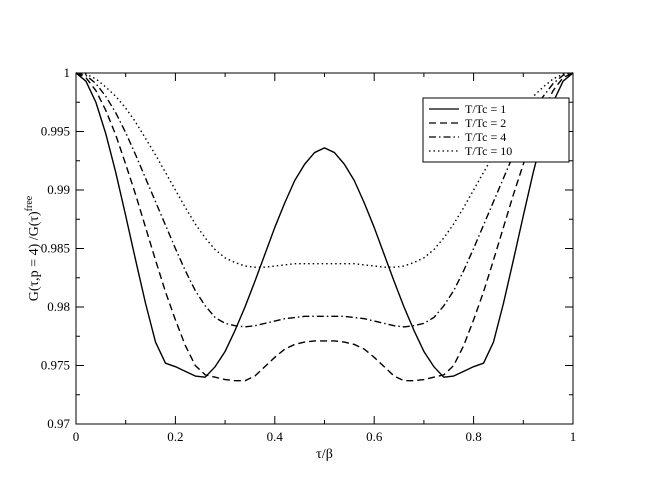 The width and height of the screenshot is (645, 498). What do you see at coordinates (34, 256) in the screenshot?
I see `y-axis-label-main: G(τ,p = 4) /G(τ)` at bounding box center [34, 256].